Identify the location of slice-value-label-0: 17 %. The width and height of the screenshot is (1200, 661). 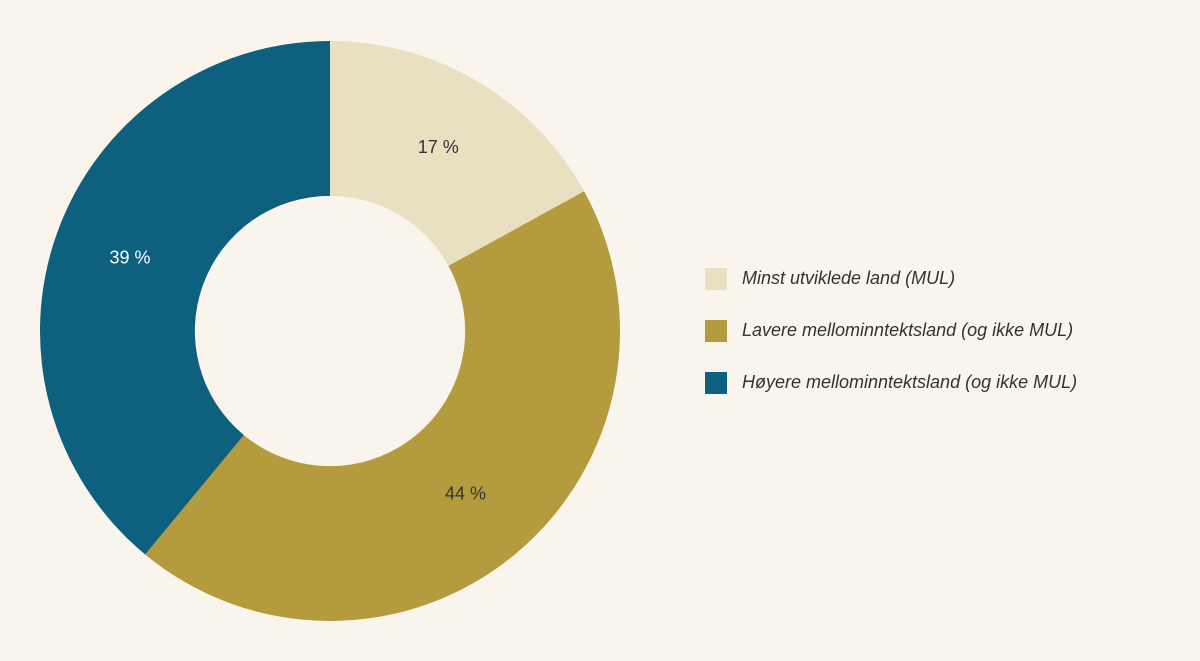
(438, 146).